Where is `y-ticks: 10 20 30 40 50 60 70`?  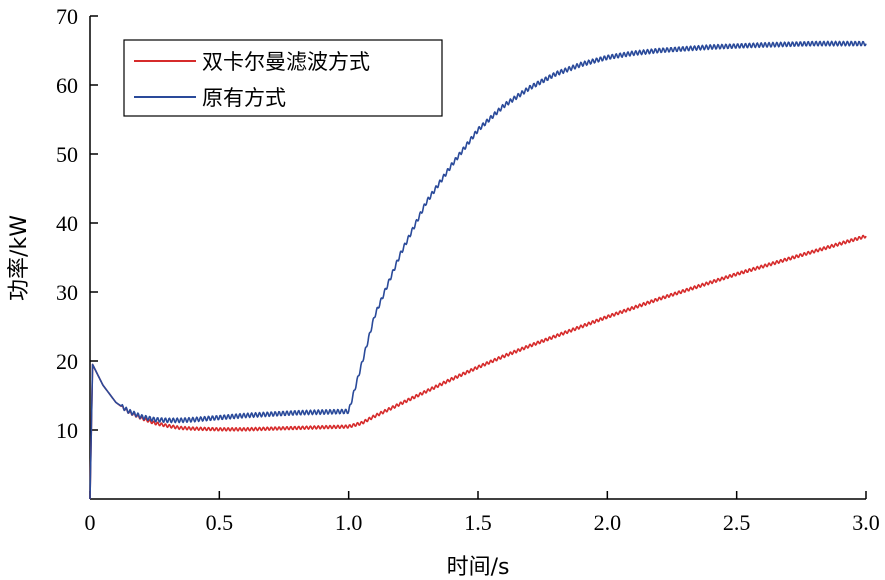 y-ticks: 10 20 30 40 50 60 70 is located at coordinates (77, 223).